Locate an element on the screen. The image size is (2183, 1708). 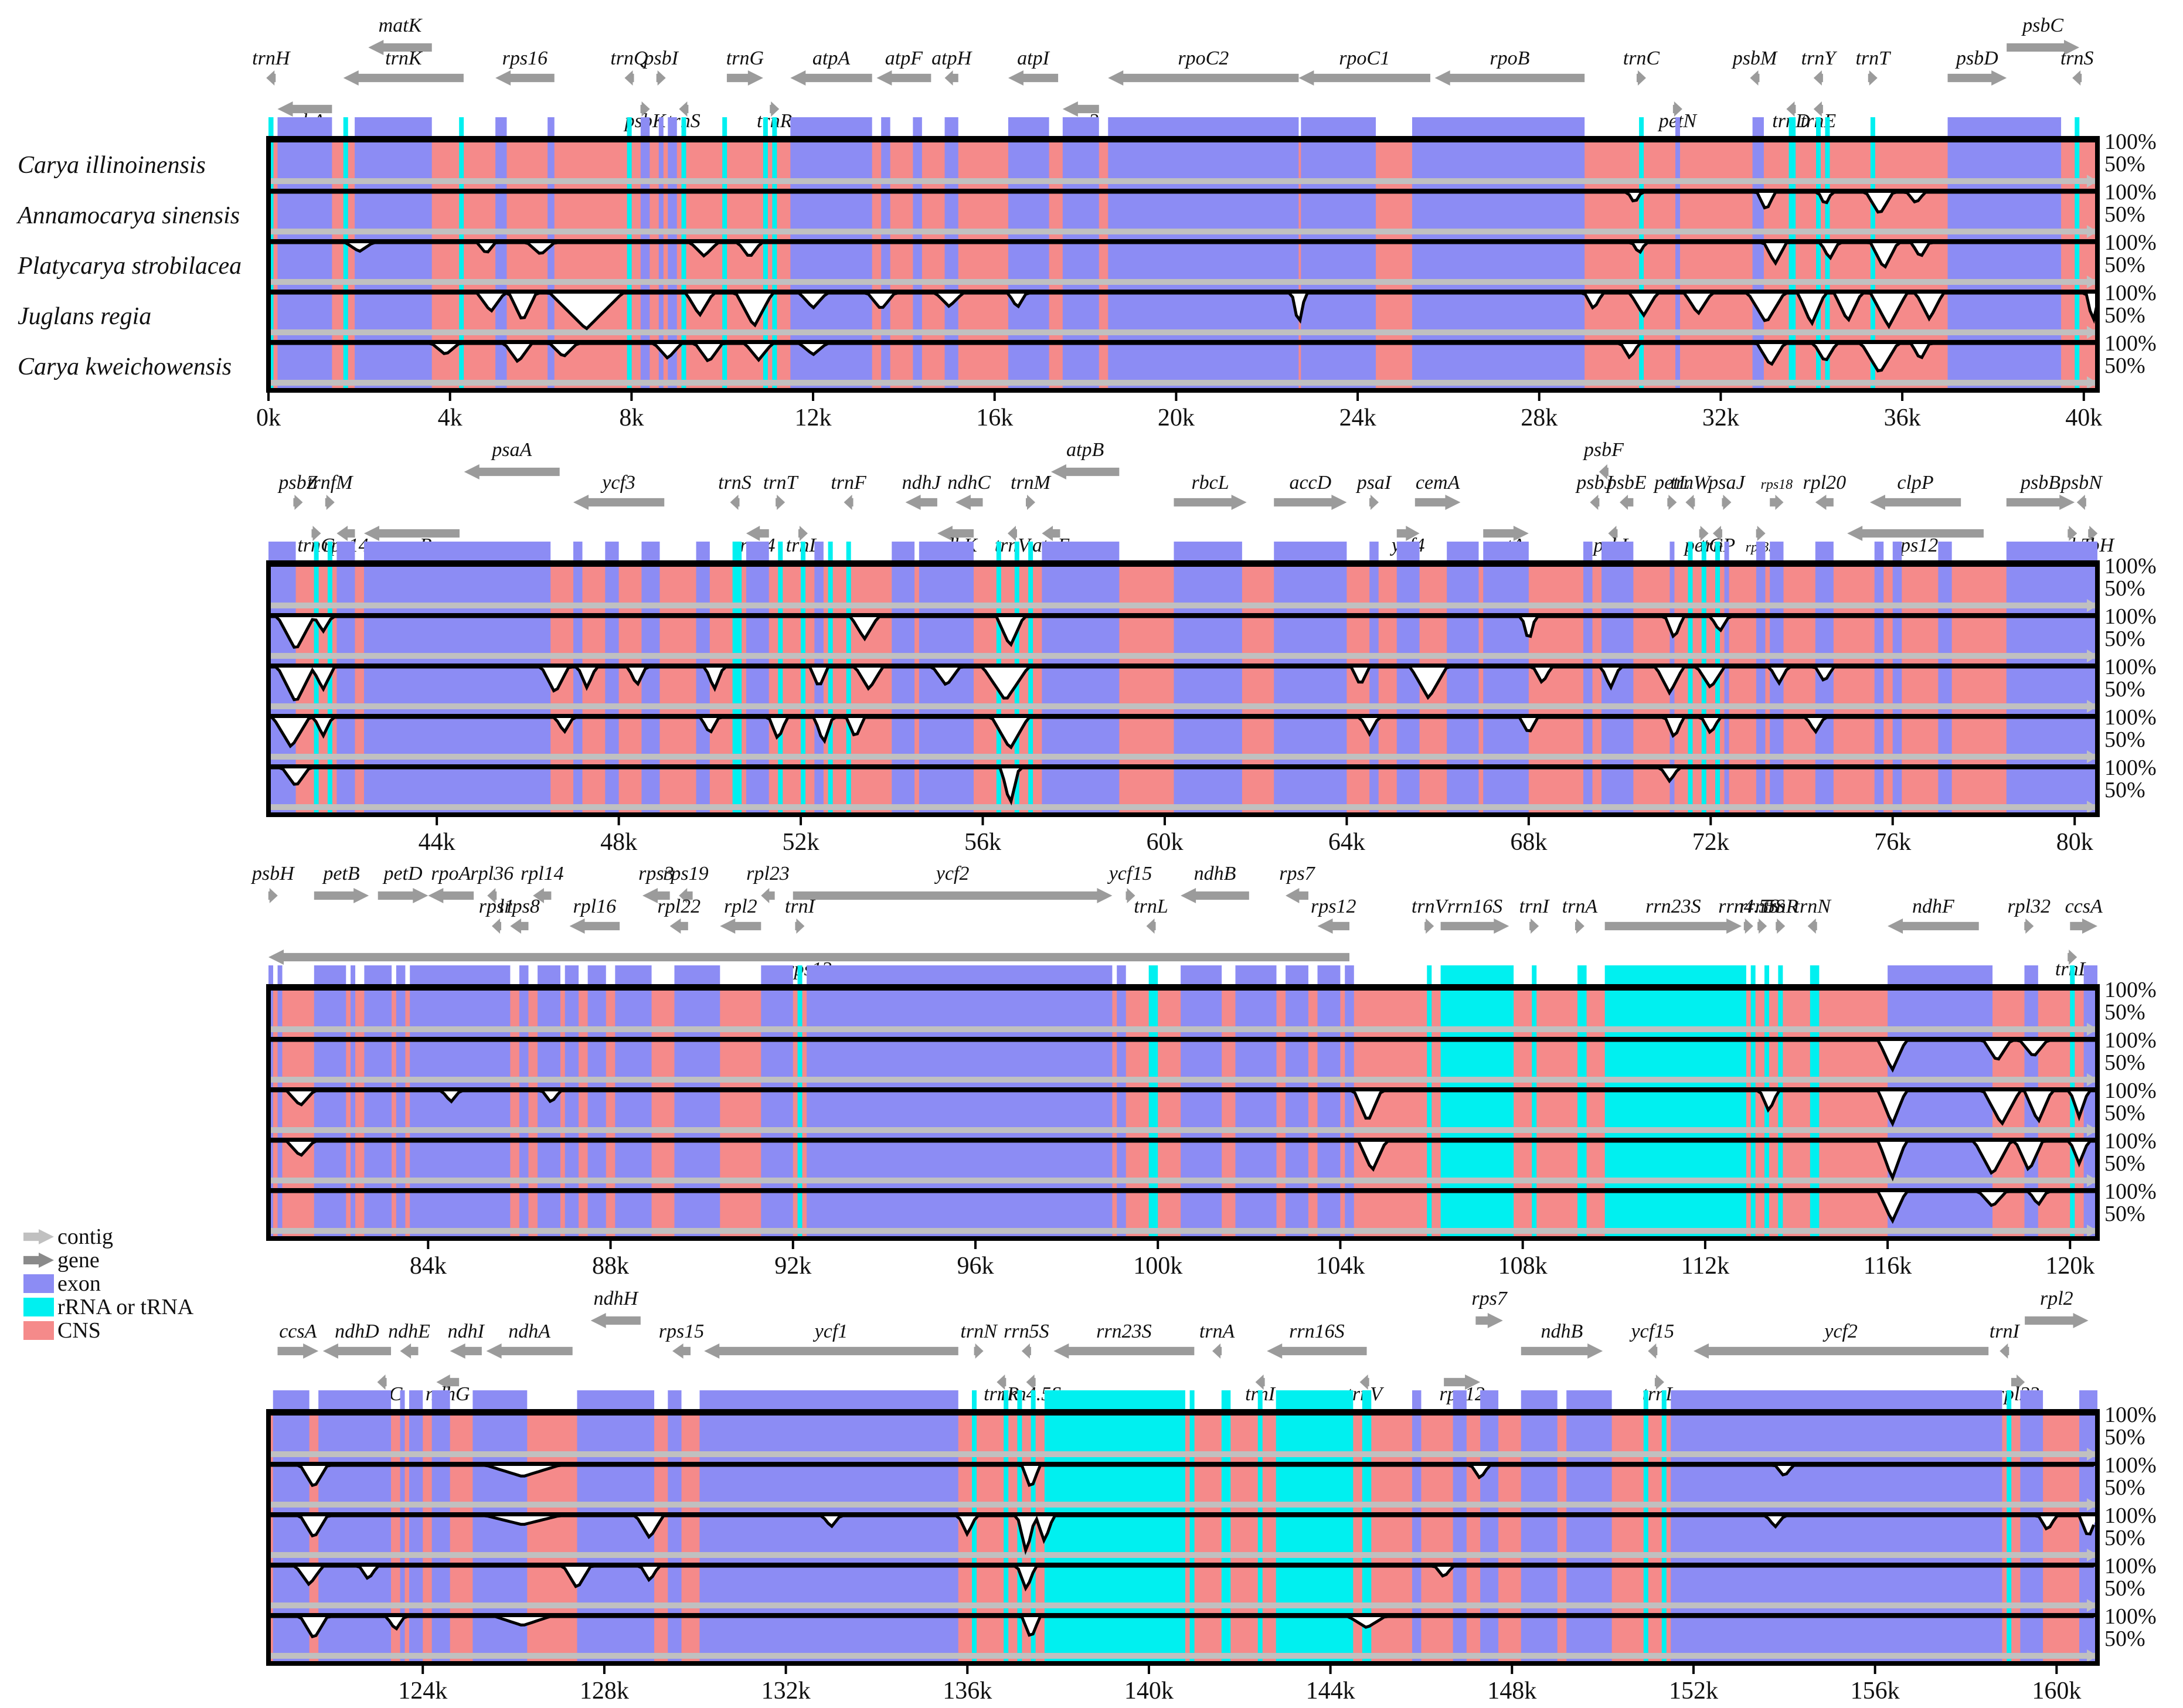
gene-label: ndhE is located at coordinates (409, 1331).